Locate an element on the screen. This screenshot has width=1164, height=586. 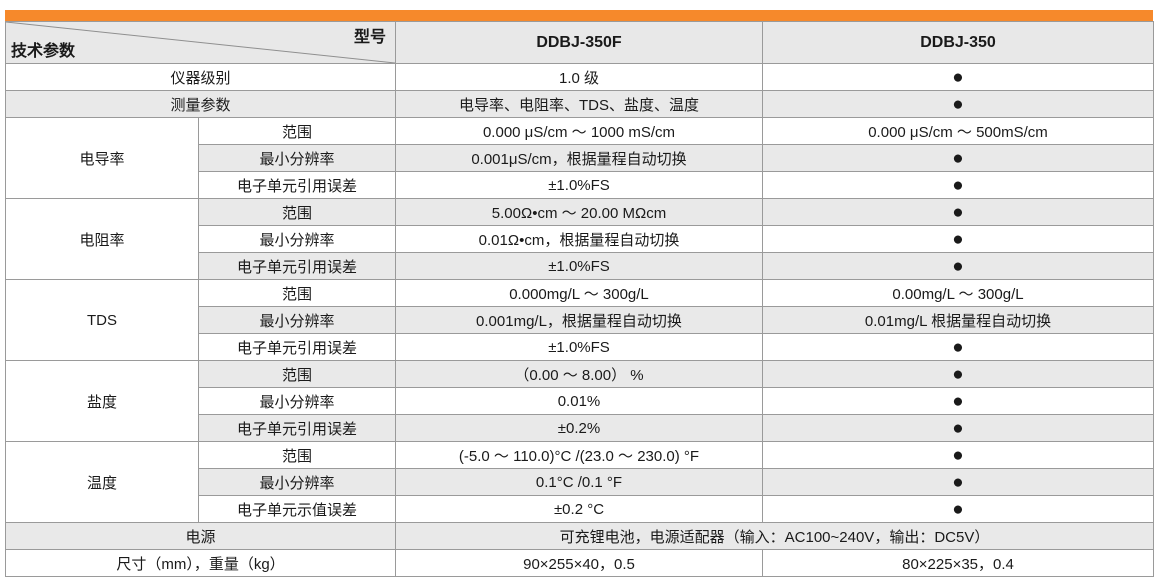
param-group-cell: 盐度 is located at coordinates (102, 401).